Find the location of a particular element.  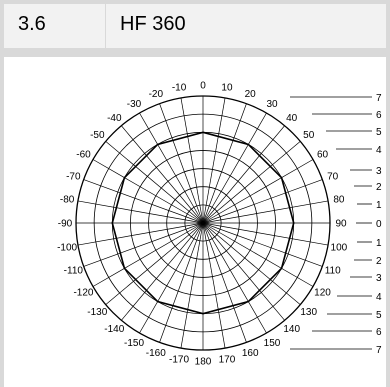

angle-label: 120 is located at coordinates (322, 293).